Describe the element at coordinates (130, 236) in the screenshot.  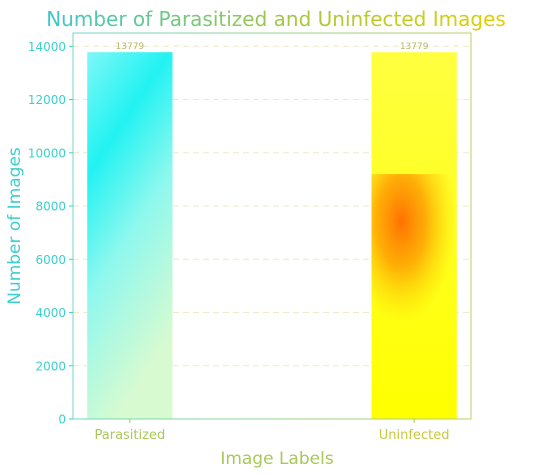
I see `bar-parasitized` at that location.